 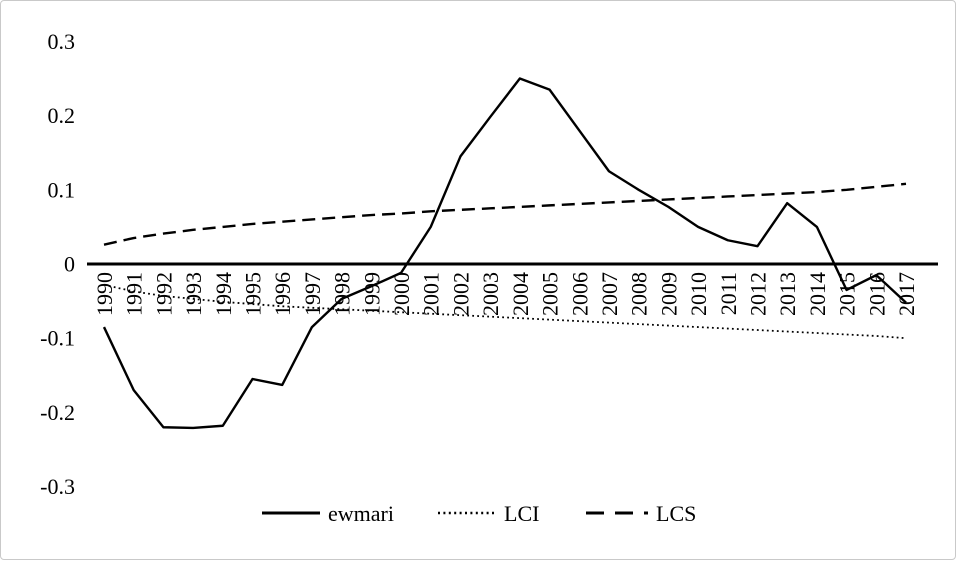 What do you see at coordinates (490, 294) in the screenshot?
I see `x-tick-label: 2003` at bounding box center [490, 294].